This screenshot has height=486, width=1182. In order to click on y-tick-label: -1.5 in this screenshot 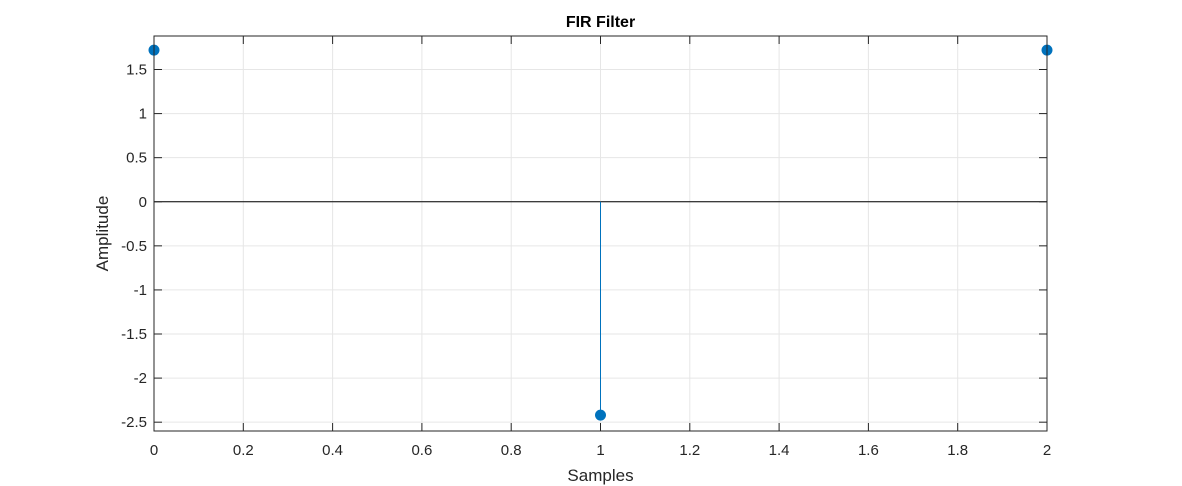, I will do `click(134, 334)`.